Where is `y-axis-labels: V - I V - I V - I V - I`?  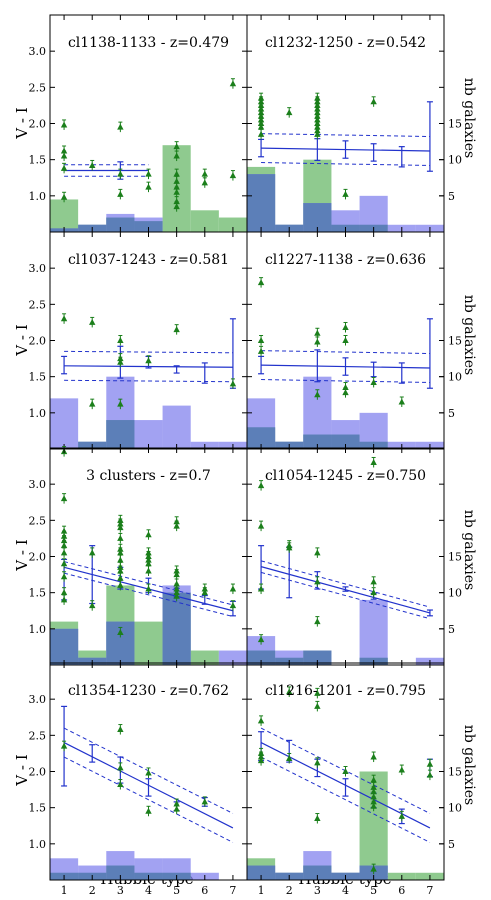 y-axis-labels: V - I V - I V - I V - I is located at coordinates (22, 446).